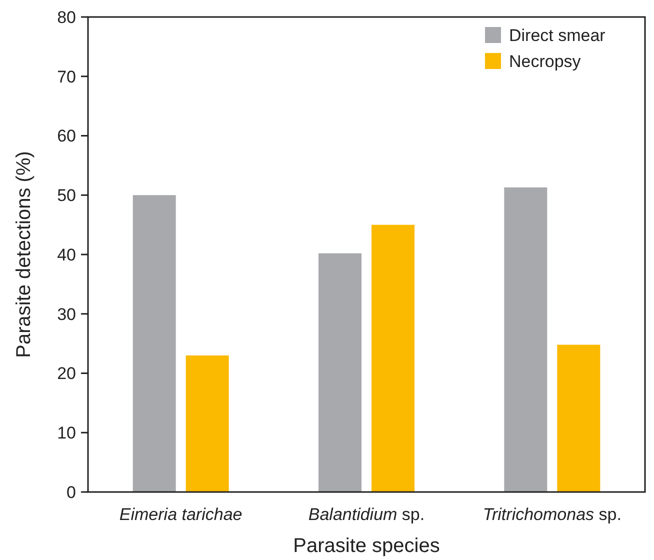  What do you see at coordinates (66, 17) in the screenshot?
I see `y-tick-label: 80` at bounding box center [66, 17].